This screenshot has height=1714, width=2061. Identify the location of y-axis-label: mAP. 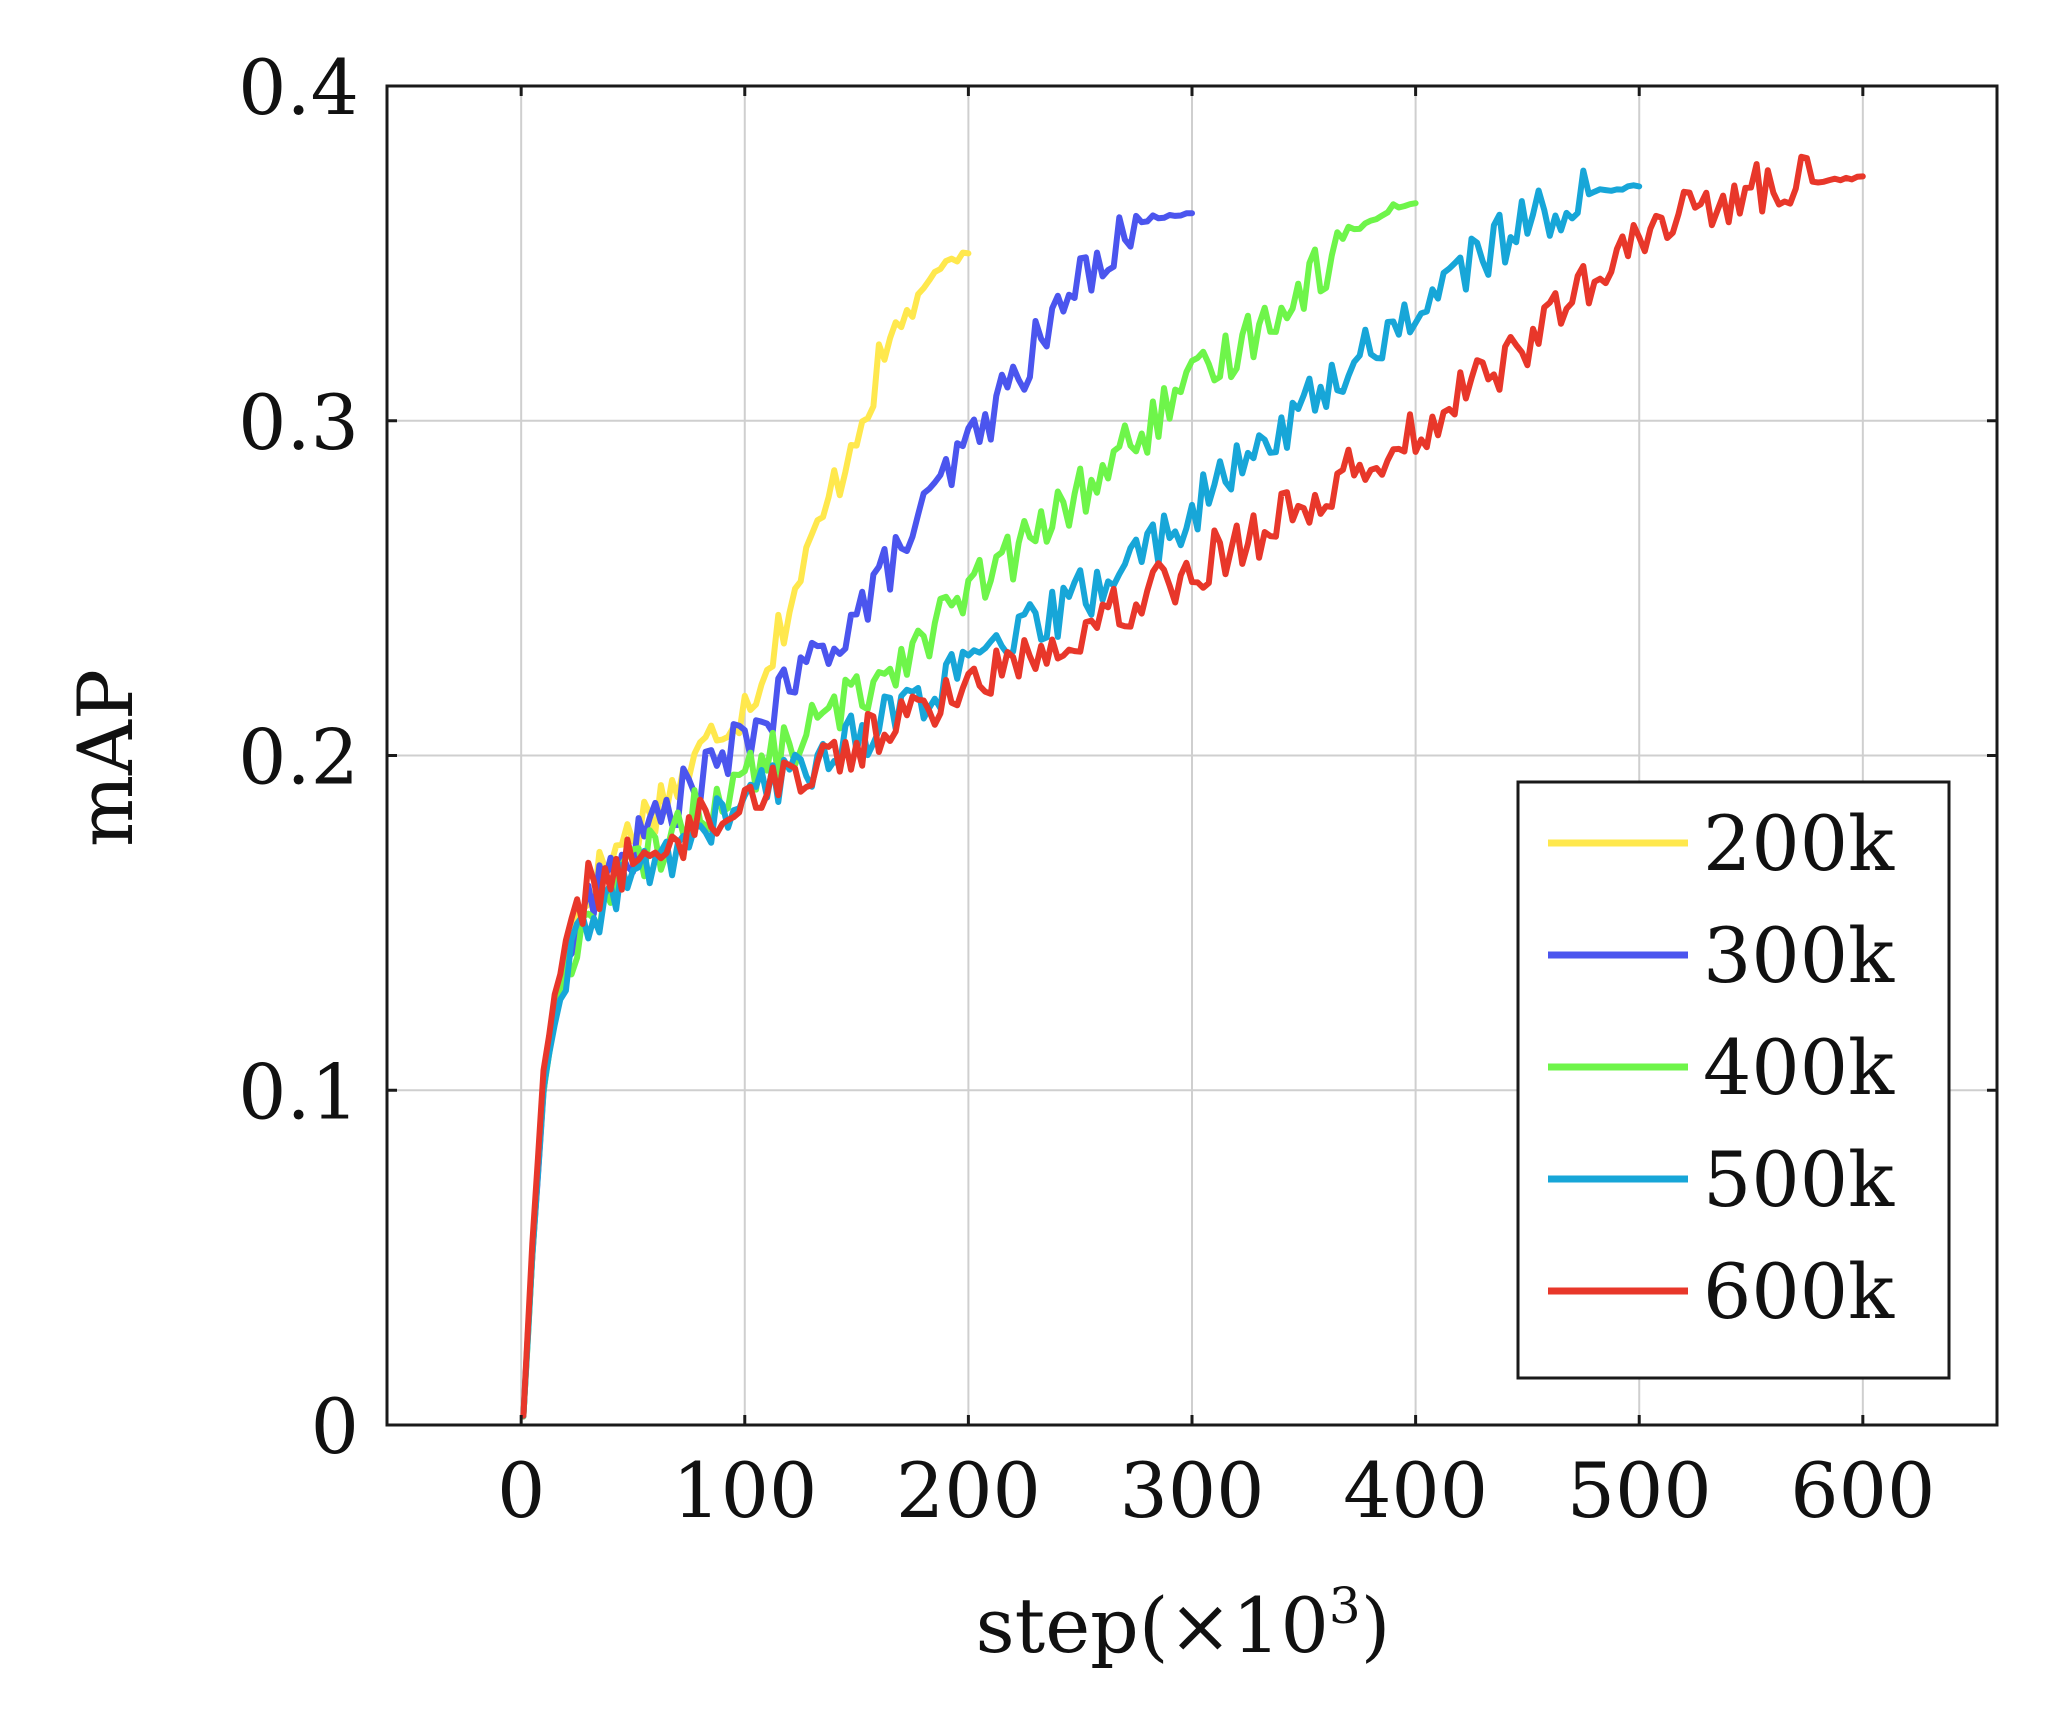
(105, 758).